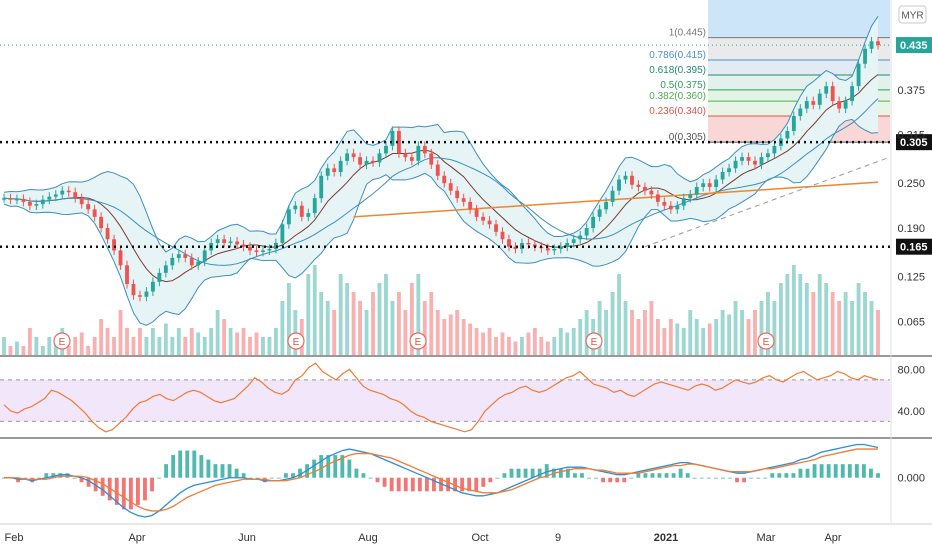  I want to click on time-axis: Feb Apr Jun Aug Oct 9 2021 Mar Apr, so click(423, 538).